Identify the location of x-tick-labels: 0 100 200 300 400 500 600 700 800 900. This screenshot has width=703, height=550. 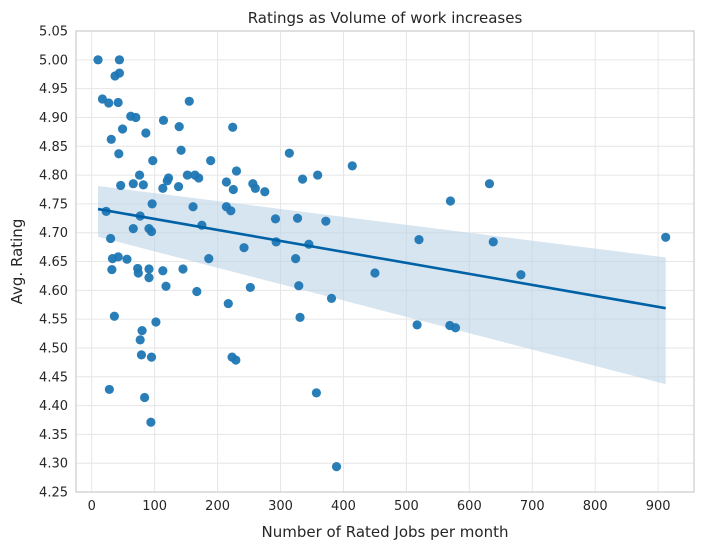
(379, 506).